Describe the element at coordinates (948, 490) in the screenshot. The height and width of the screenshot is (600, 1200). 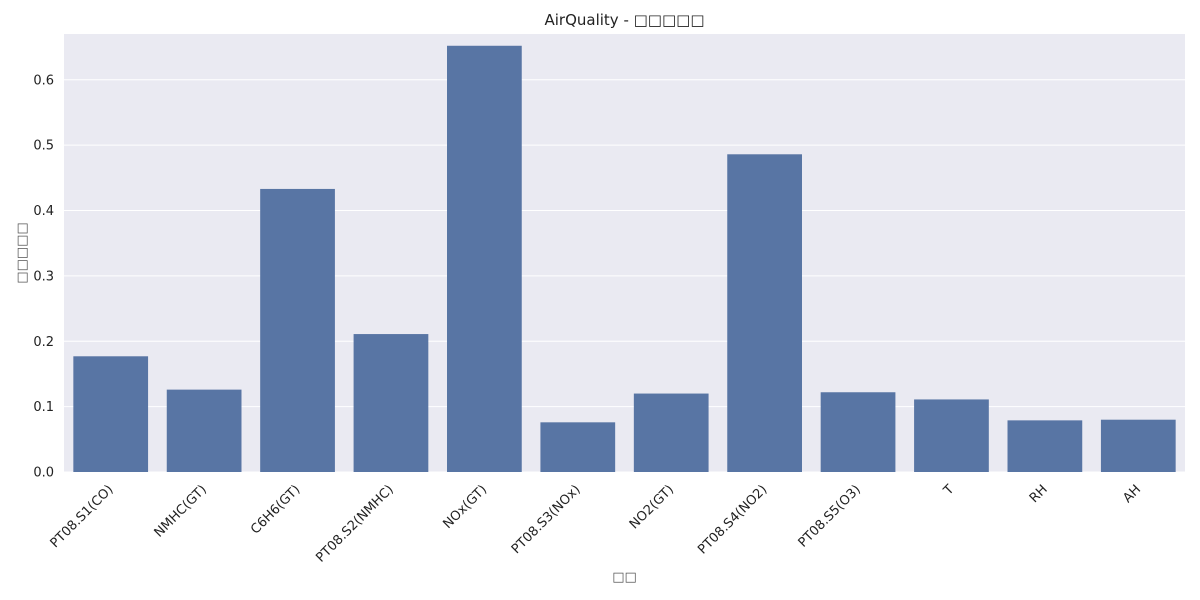
I see `x-tick-label: T` at that location.